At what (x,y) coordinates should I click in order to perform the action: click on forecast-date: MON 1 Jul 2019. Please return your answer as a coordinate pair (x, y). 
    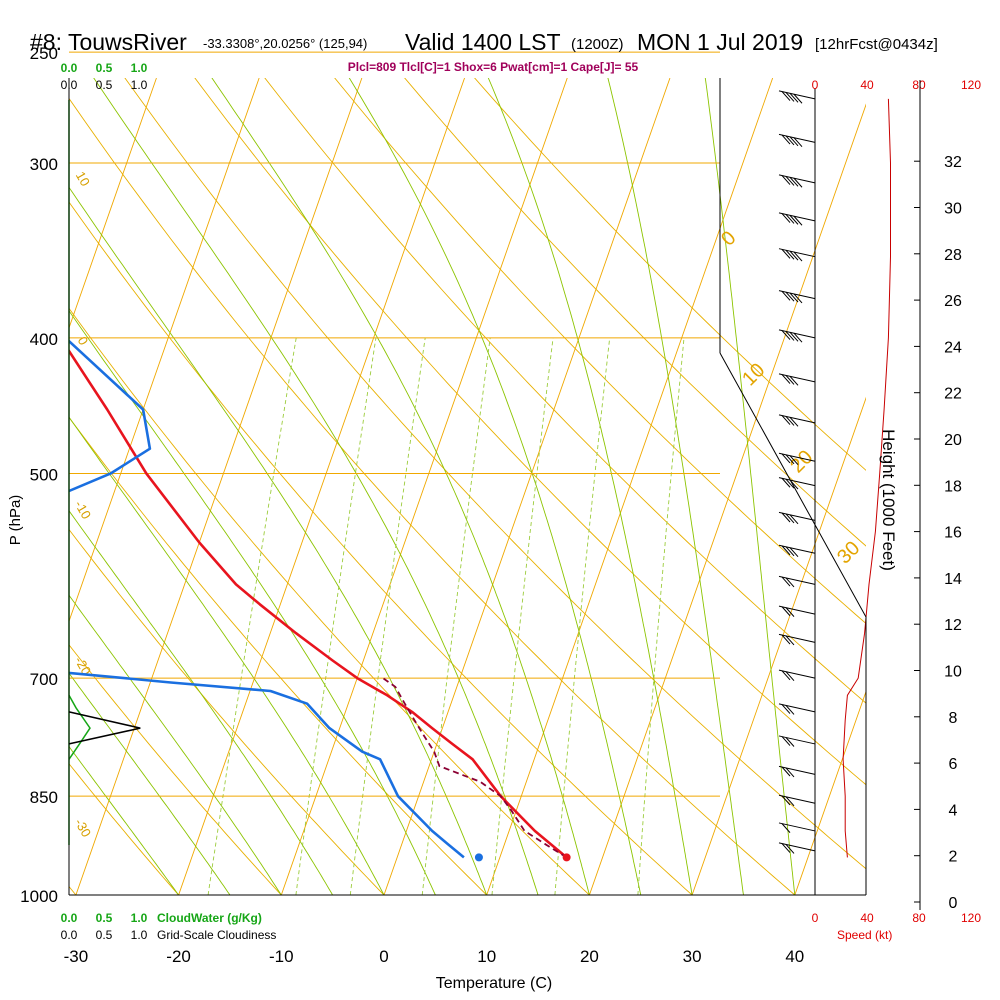
    Looking at the image, I should click on (720, 42).